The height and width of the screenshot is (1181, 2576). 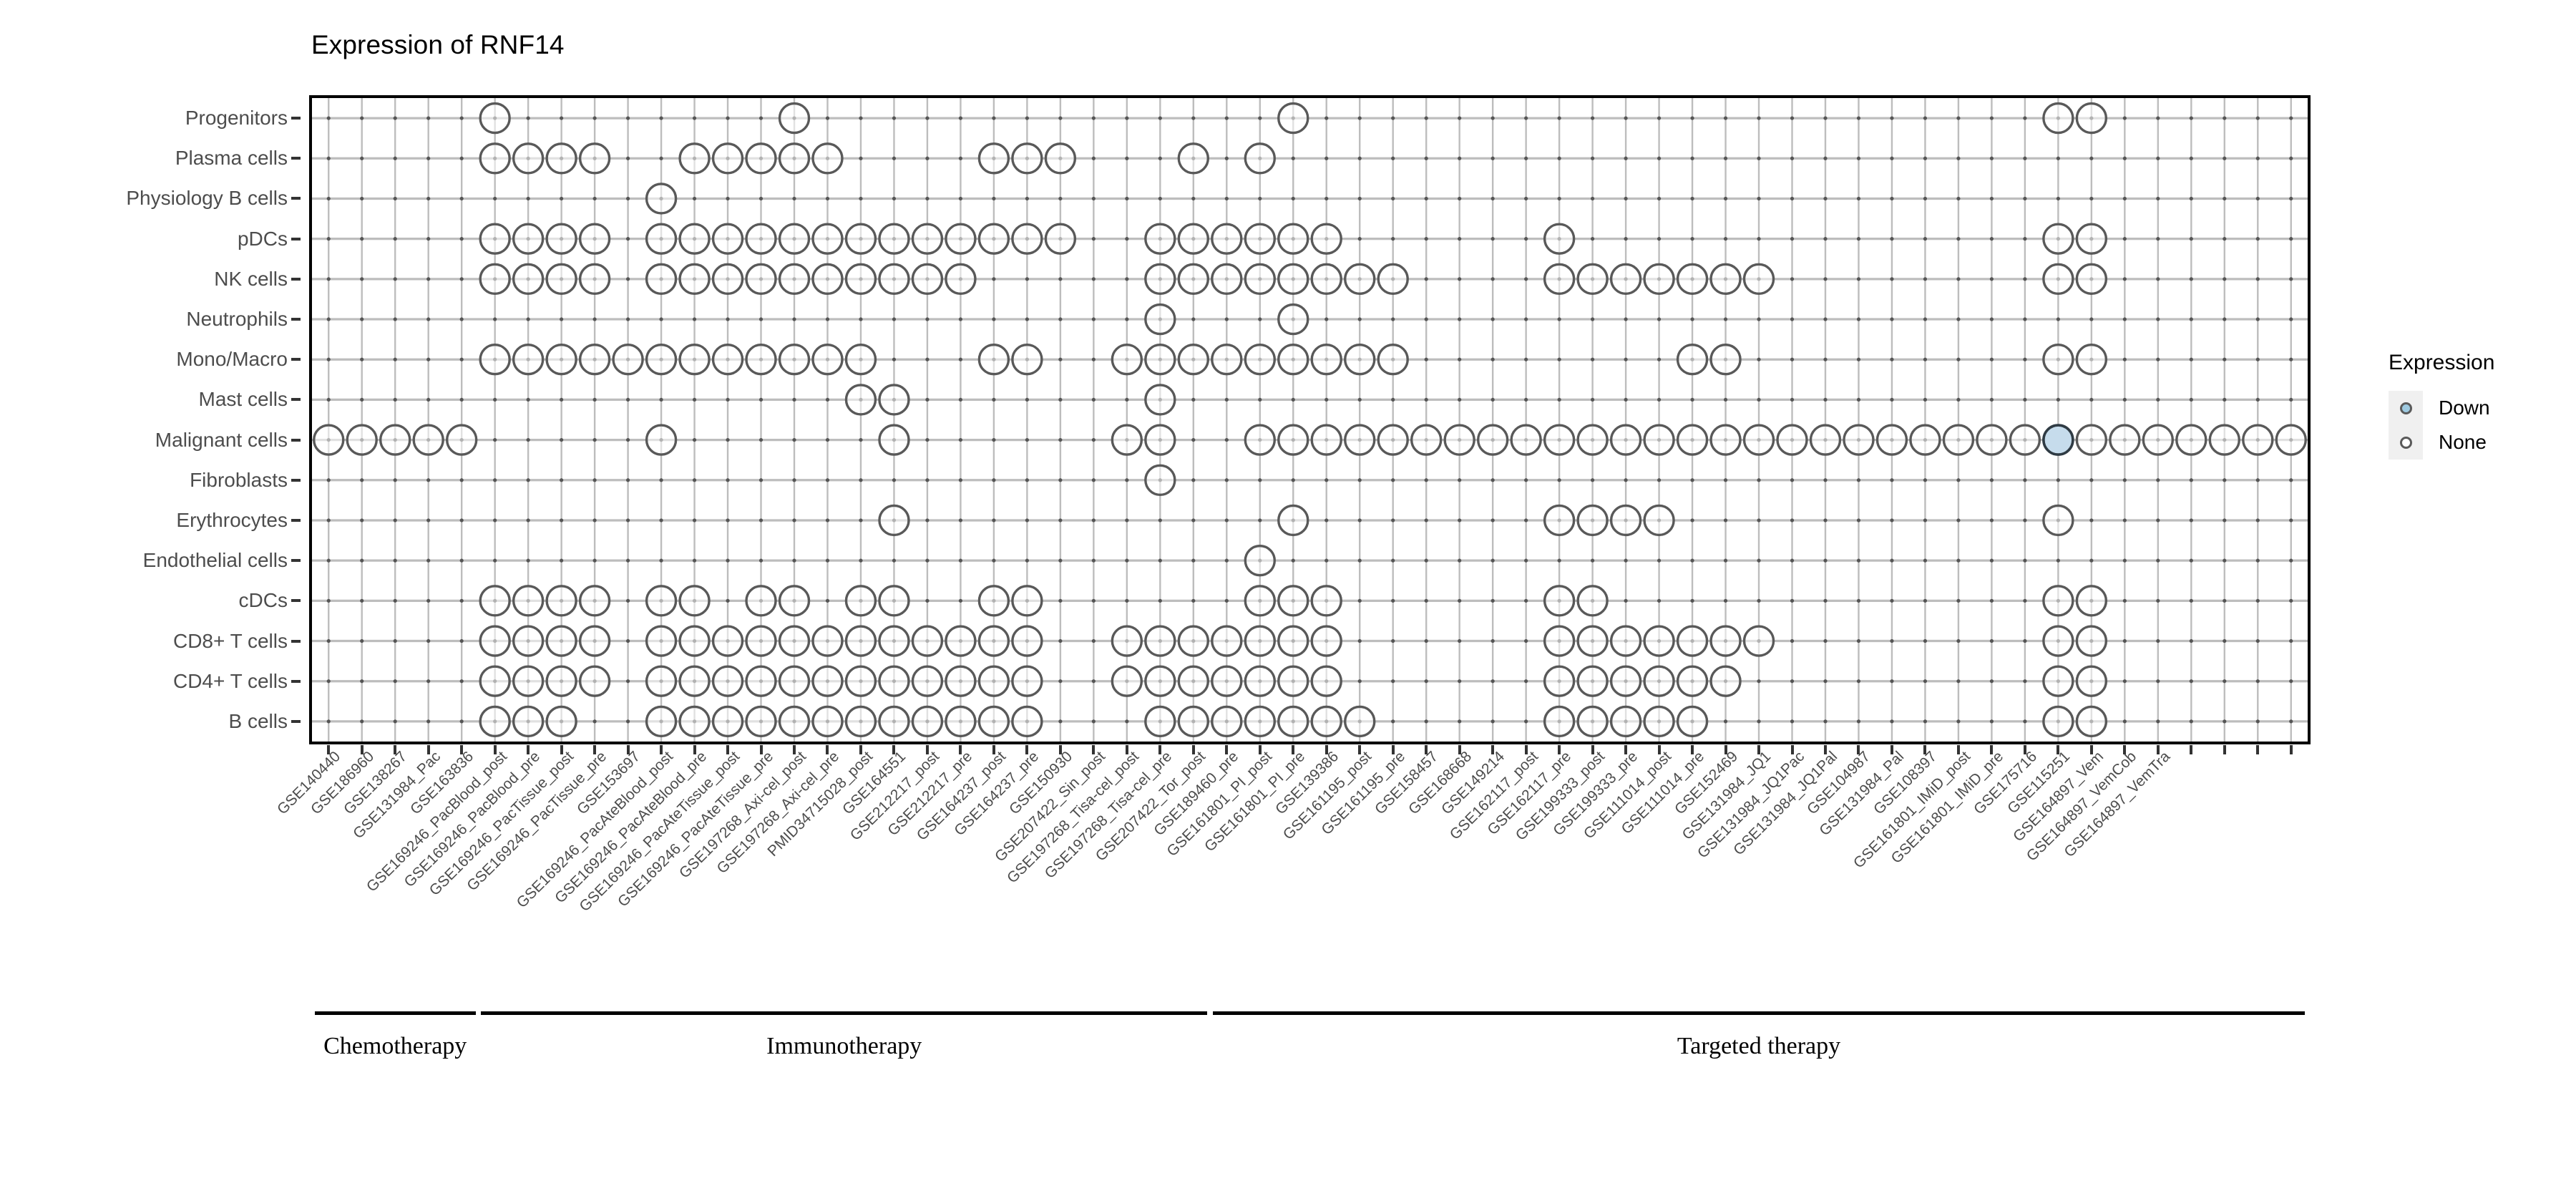 What do you see at coordinates (2463, 442) in the screenshot?
I see `legend-item-label: None` at bounding box center [2463, 442].